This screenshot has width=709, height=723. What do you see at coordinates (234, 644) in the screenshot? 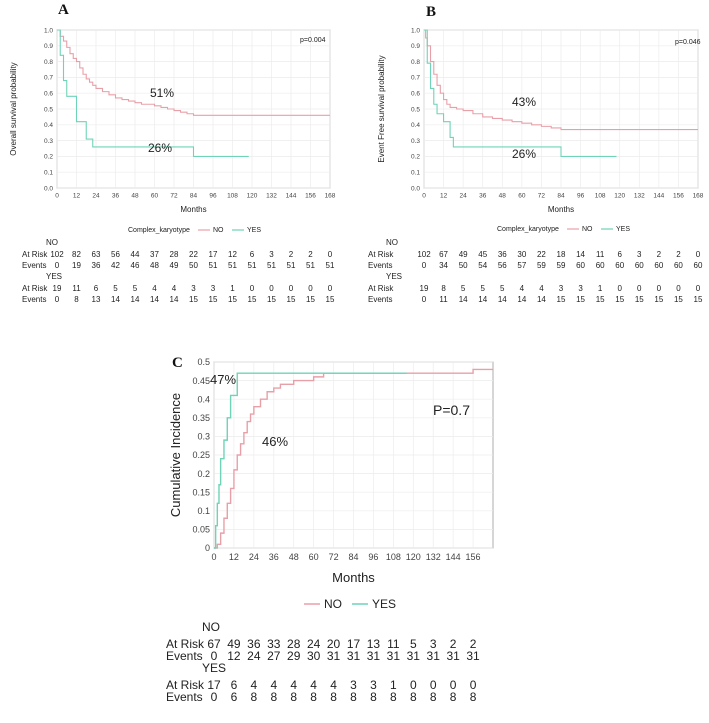
I see `risk-table-cell: 49` at bounding box center [234, 644].